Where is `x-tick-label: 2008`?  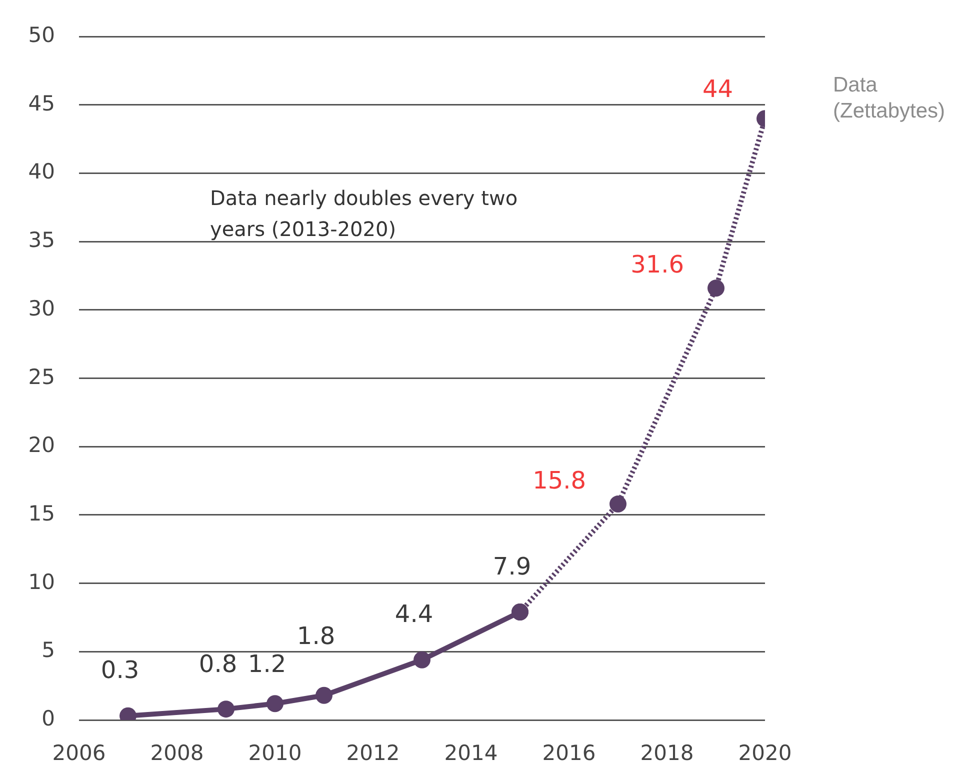 x-tick-label: 2008 is located at coordinates (177, 753).